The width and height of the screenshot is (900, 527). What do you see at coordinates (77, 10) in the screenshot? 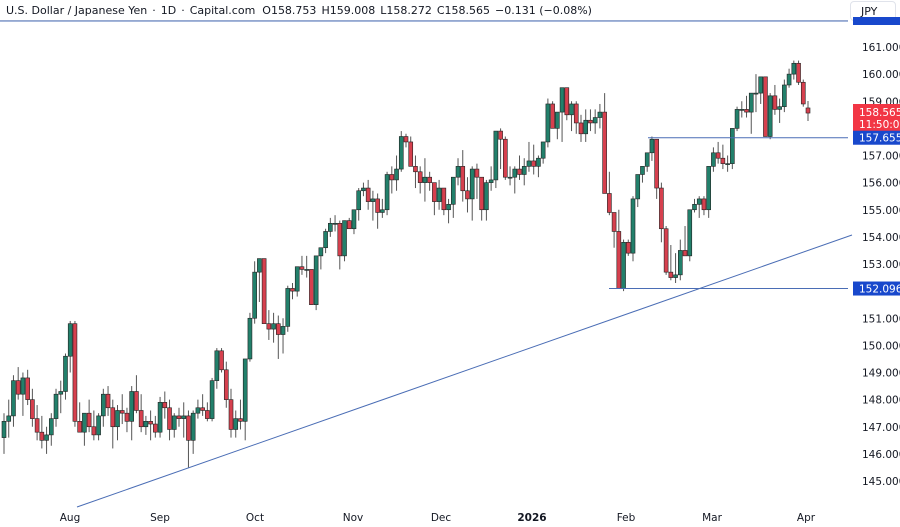
I see `symbol-name: U.S. Dollar / Japanese Yen` at bounding box center [77, 10].